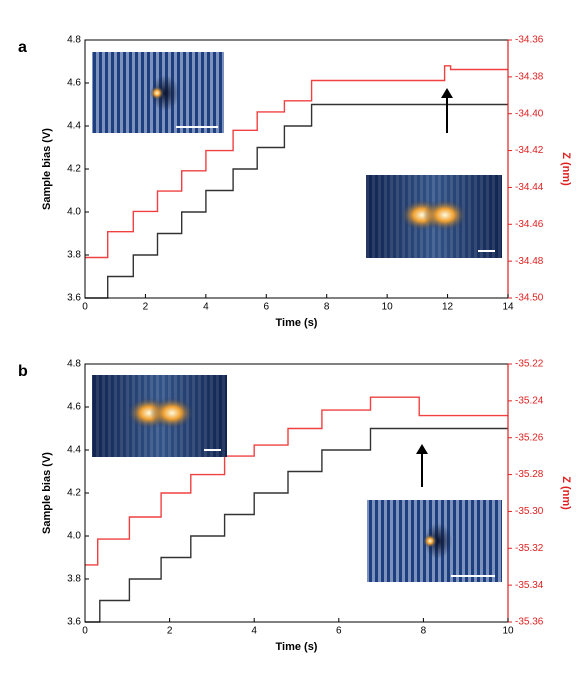 Image resolution: width=582 pixels, height=678 pixels. What do you see at coordinates (159, 416) in the screenshot?
I see `inset-b1` at bounding box center [159, 416].